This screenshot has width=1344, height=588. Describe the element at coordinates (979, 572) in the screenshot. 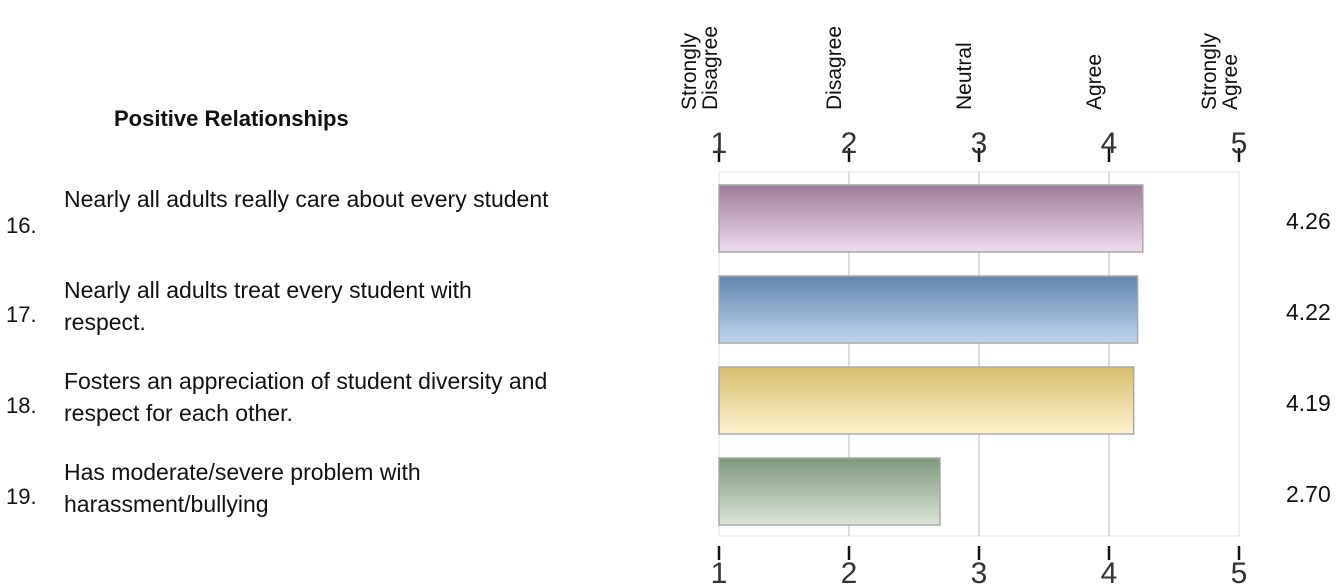

I see `x-tick-label-bottom: 3` at that location.